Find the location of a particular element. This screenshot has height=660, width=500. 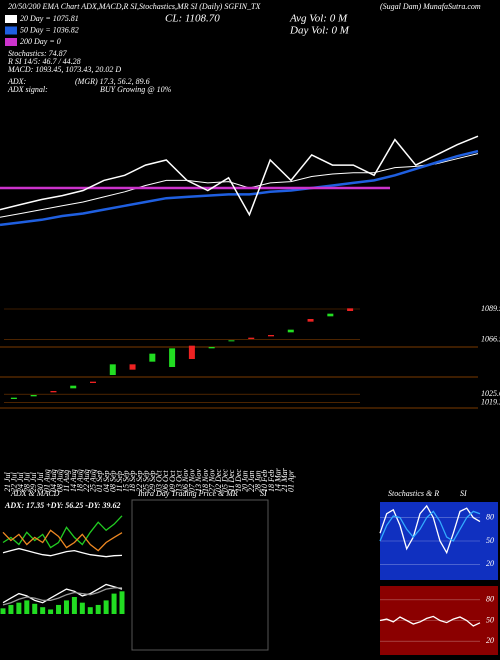

date-label: 09 Oct is located at coordinates (172, 481).